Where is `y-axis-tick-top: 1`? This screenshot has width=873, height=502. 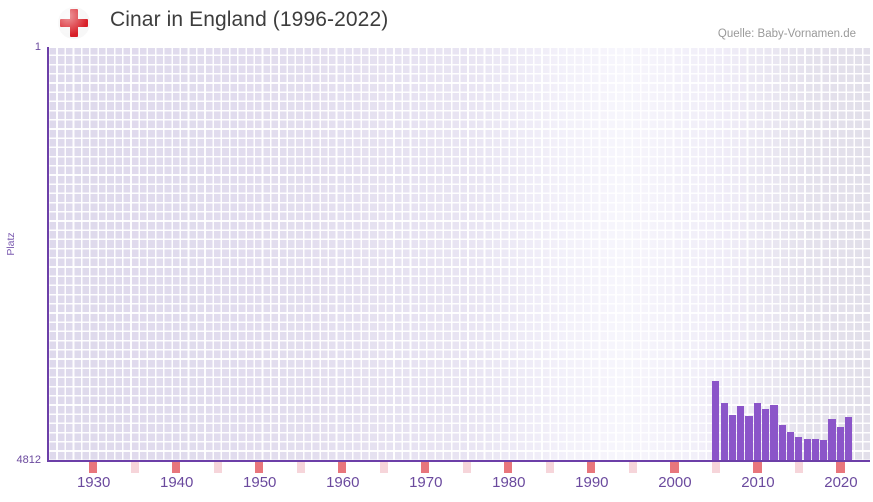 y-axis-tick-top: 1 is located at coordinates (37, 47).